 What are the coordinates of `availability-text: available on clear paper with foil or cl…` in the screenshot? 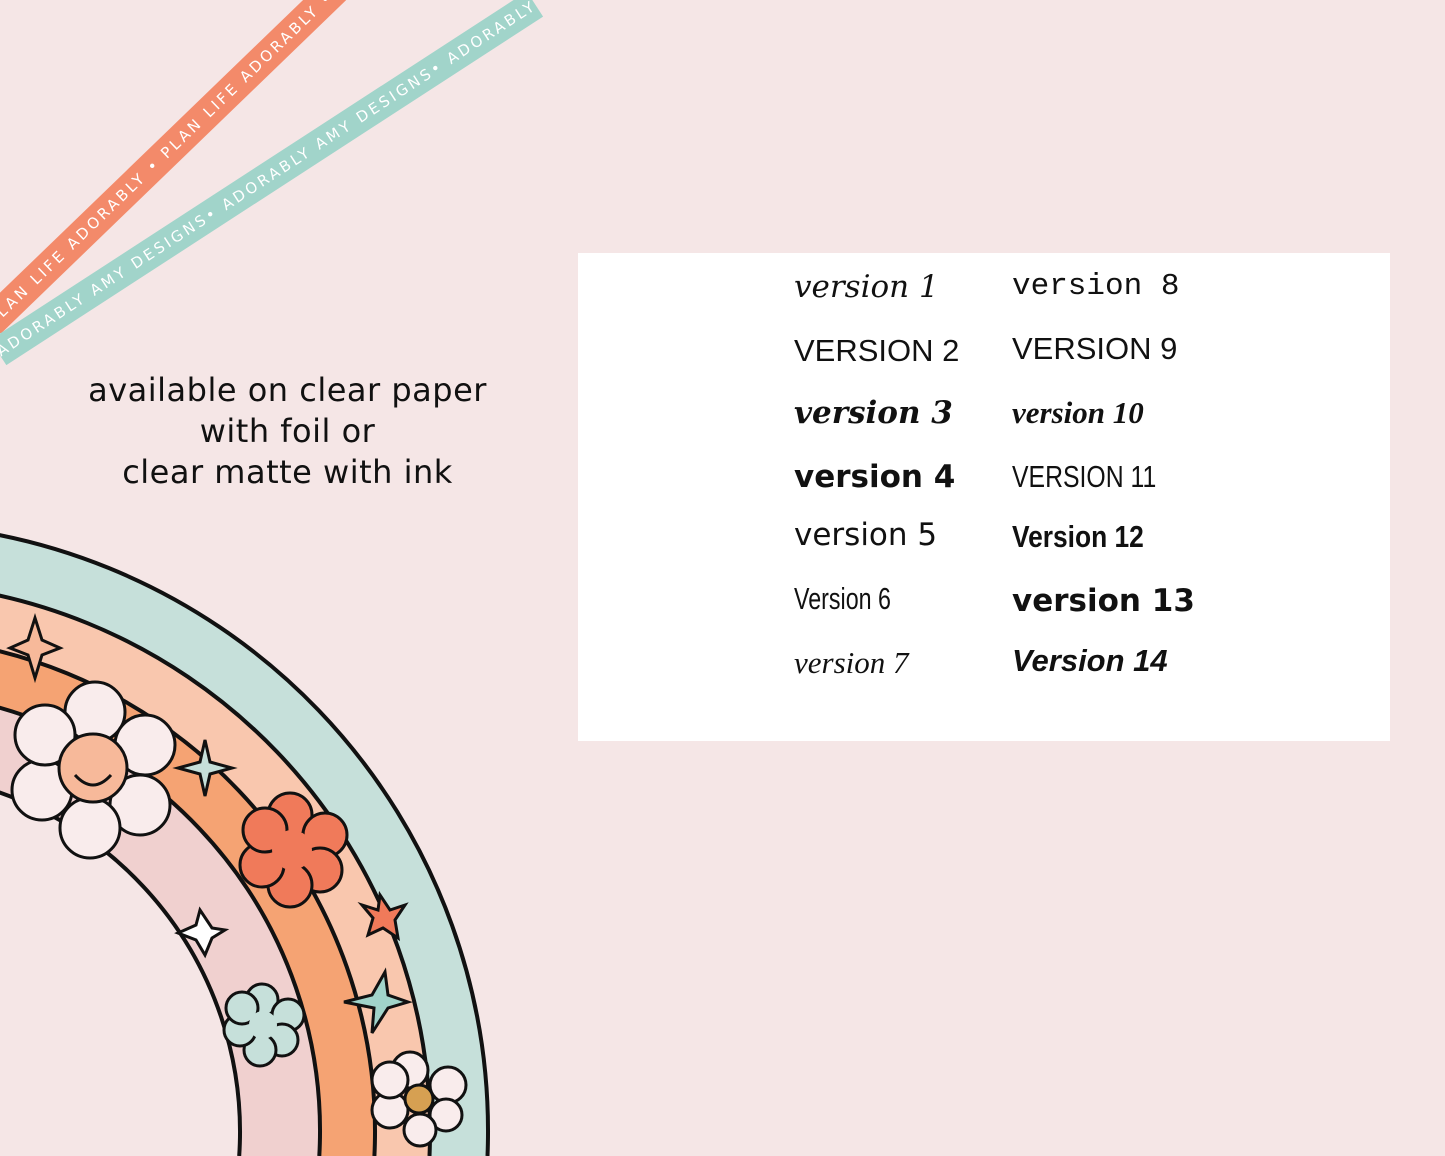 It's located at (287, 431).